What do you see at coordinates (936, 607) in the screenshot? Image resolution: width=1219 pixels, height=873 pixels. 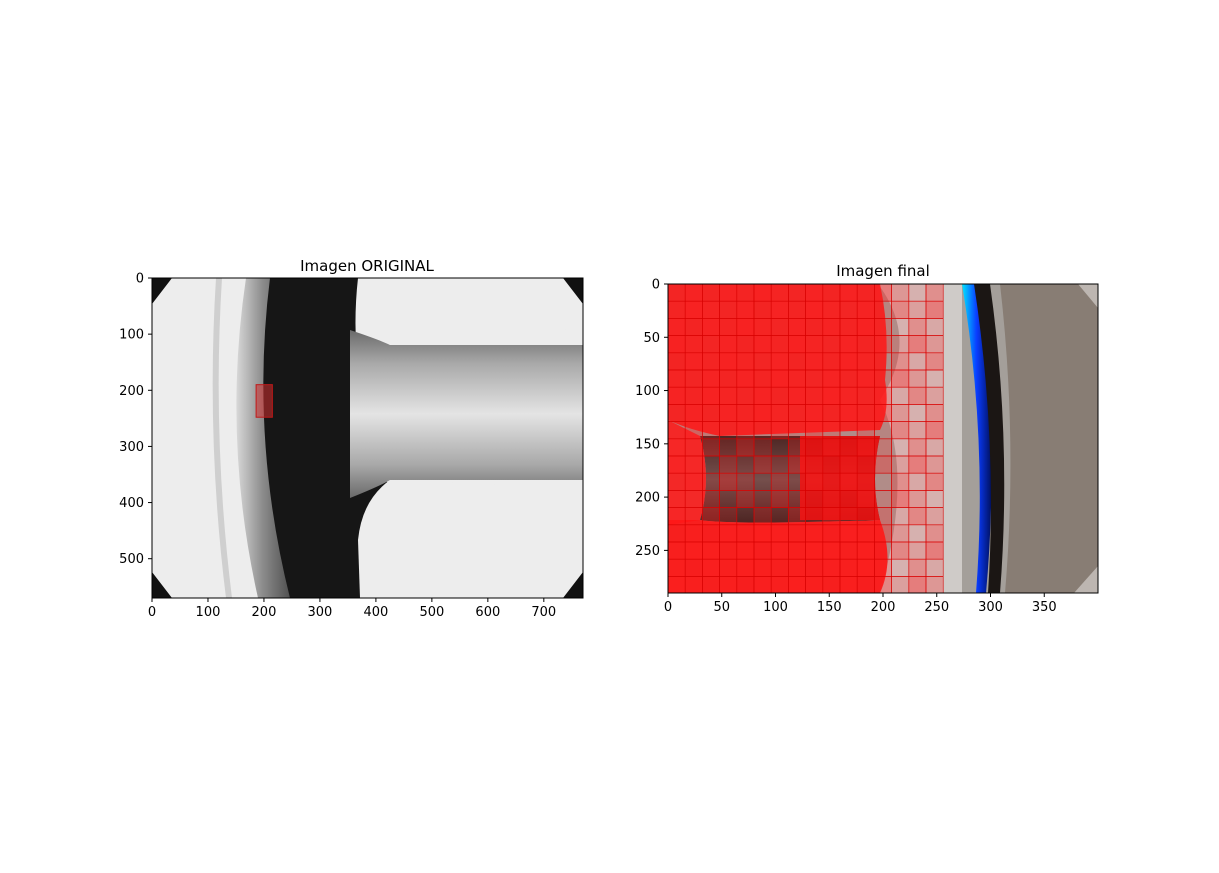 I see `x-tick-label: 250` at bounding box center [936, 607].